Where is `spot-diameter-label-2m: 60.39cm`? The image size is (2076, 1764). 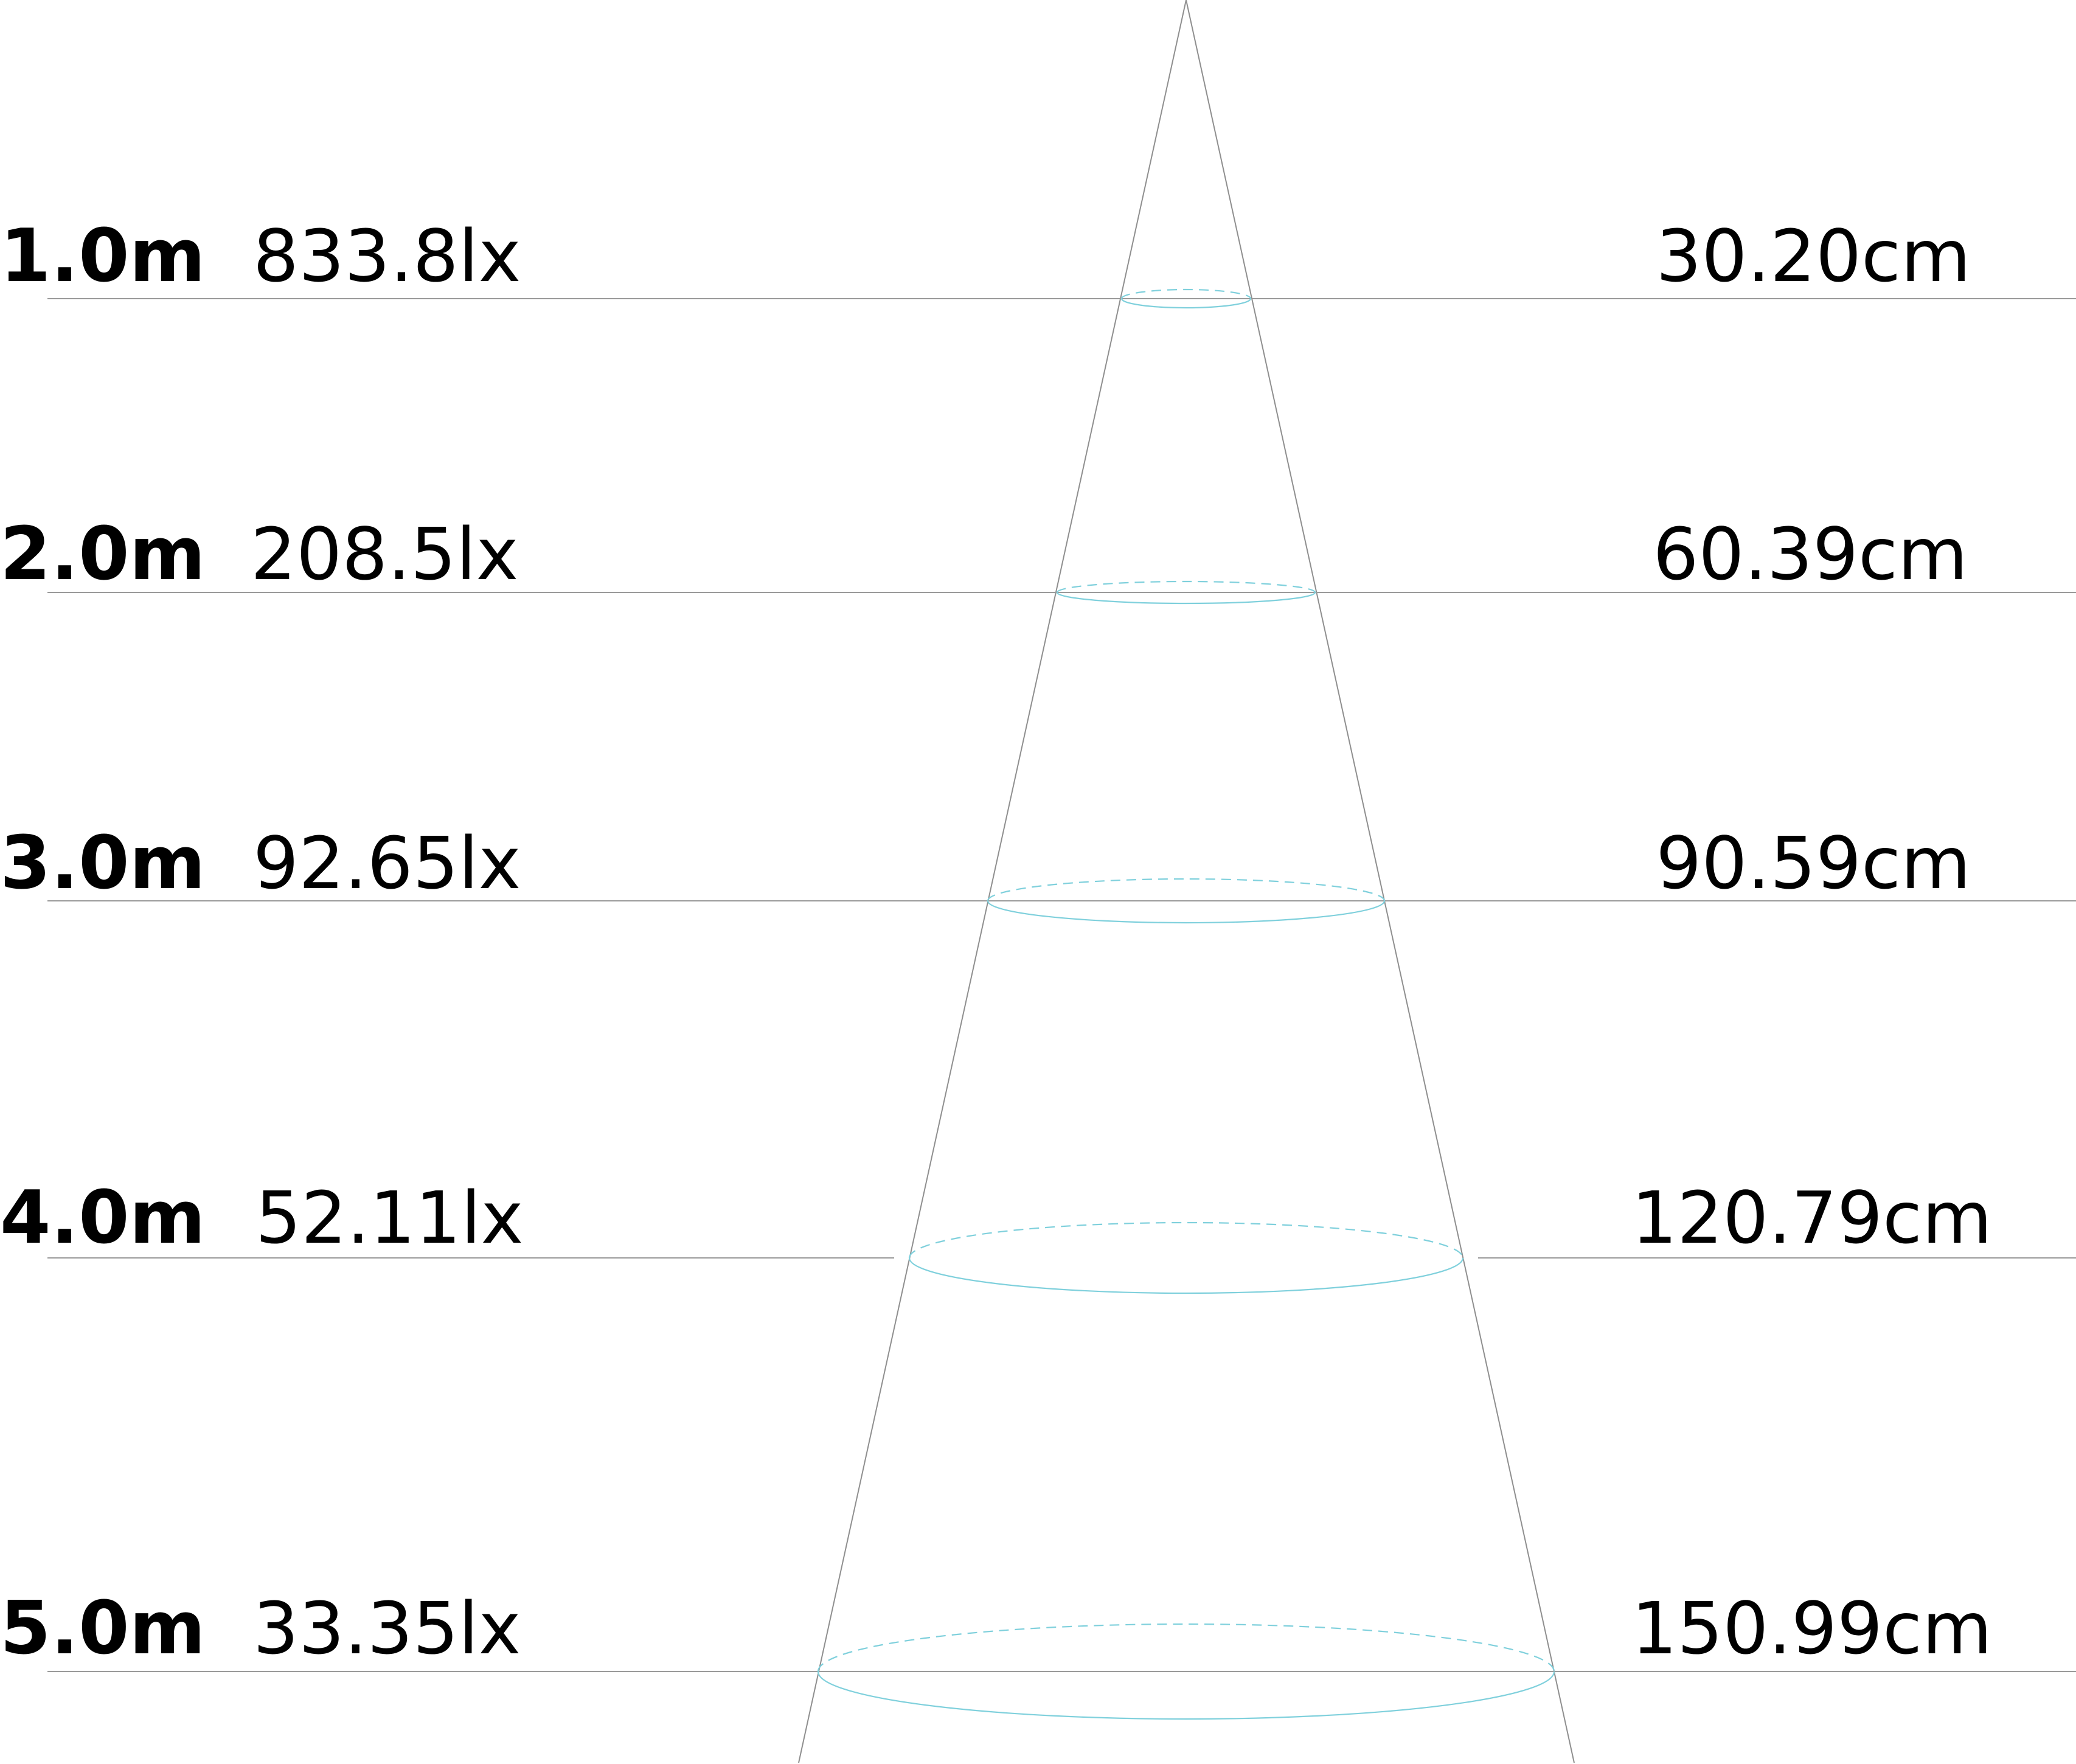 spot-diameter-label-2m: 60.39cm is located at coordinates (1810, 554).